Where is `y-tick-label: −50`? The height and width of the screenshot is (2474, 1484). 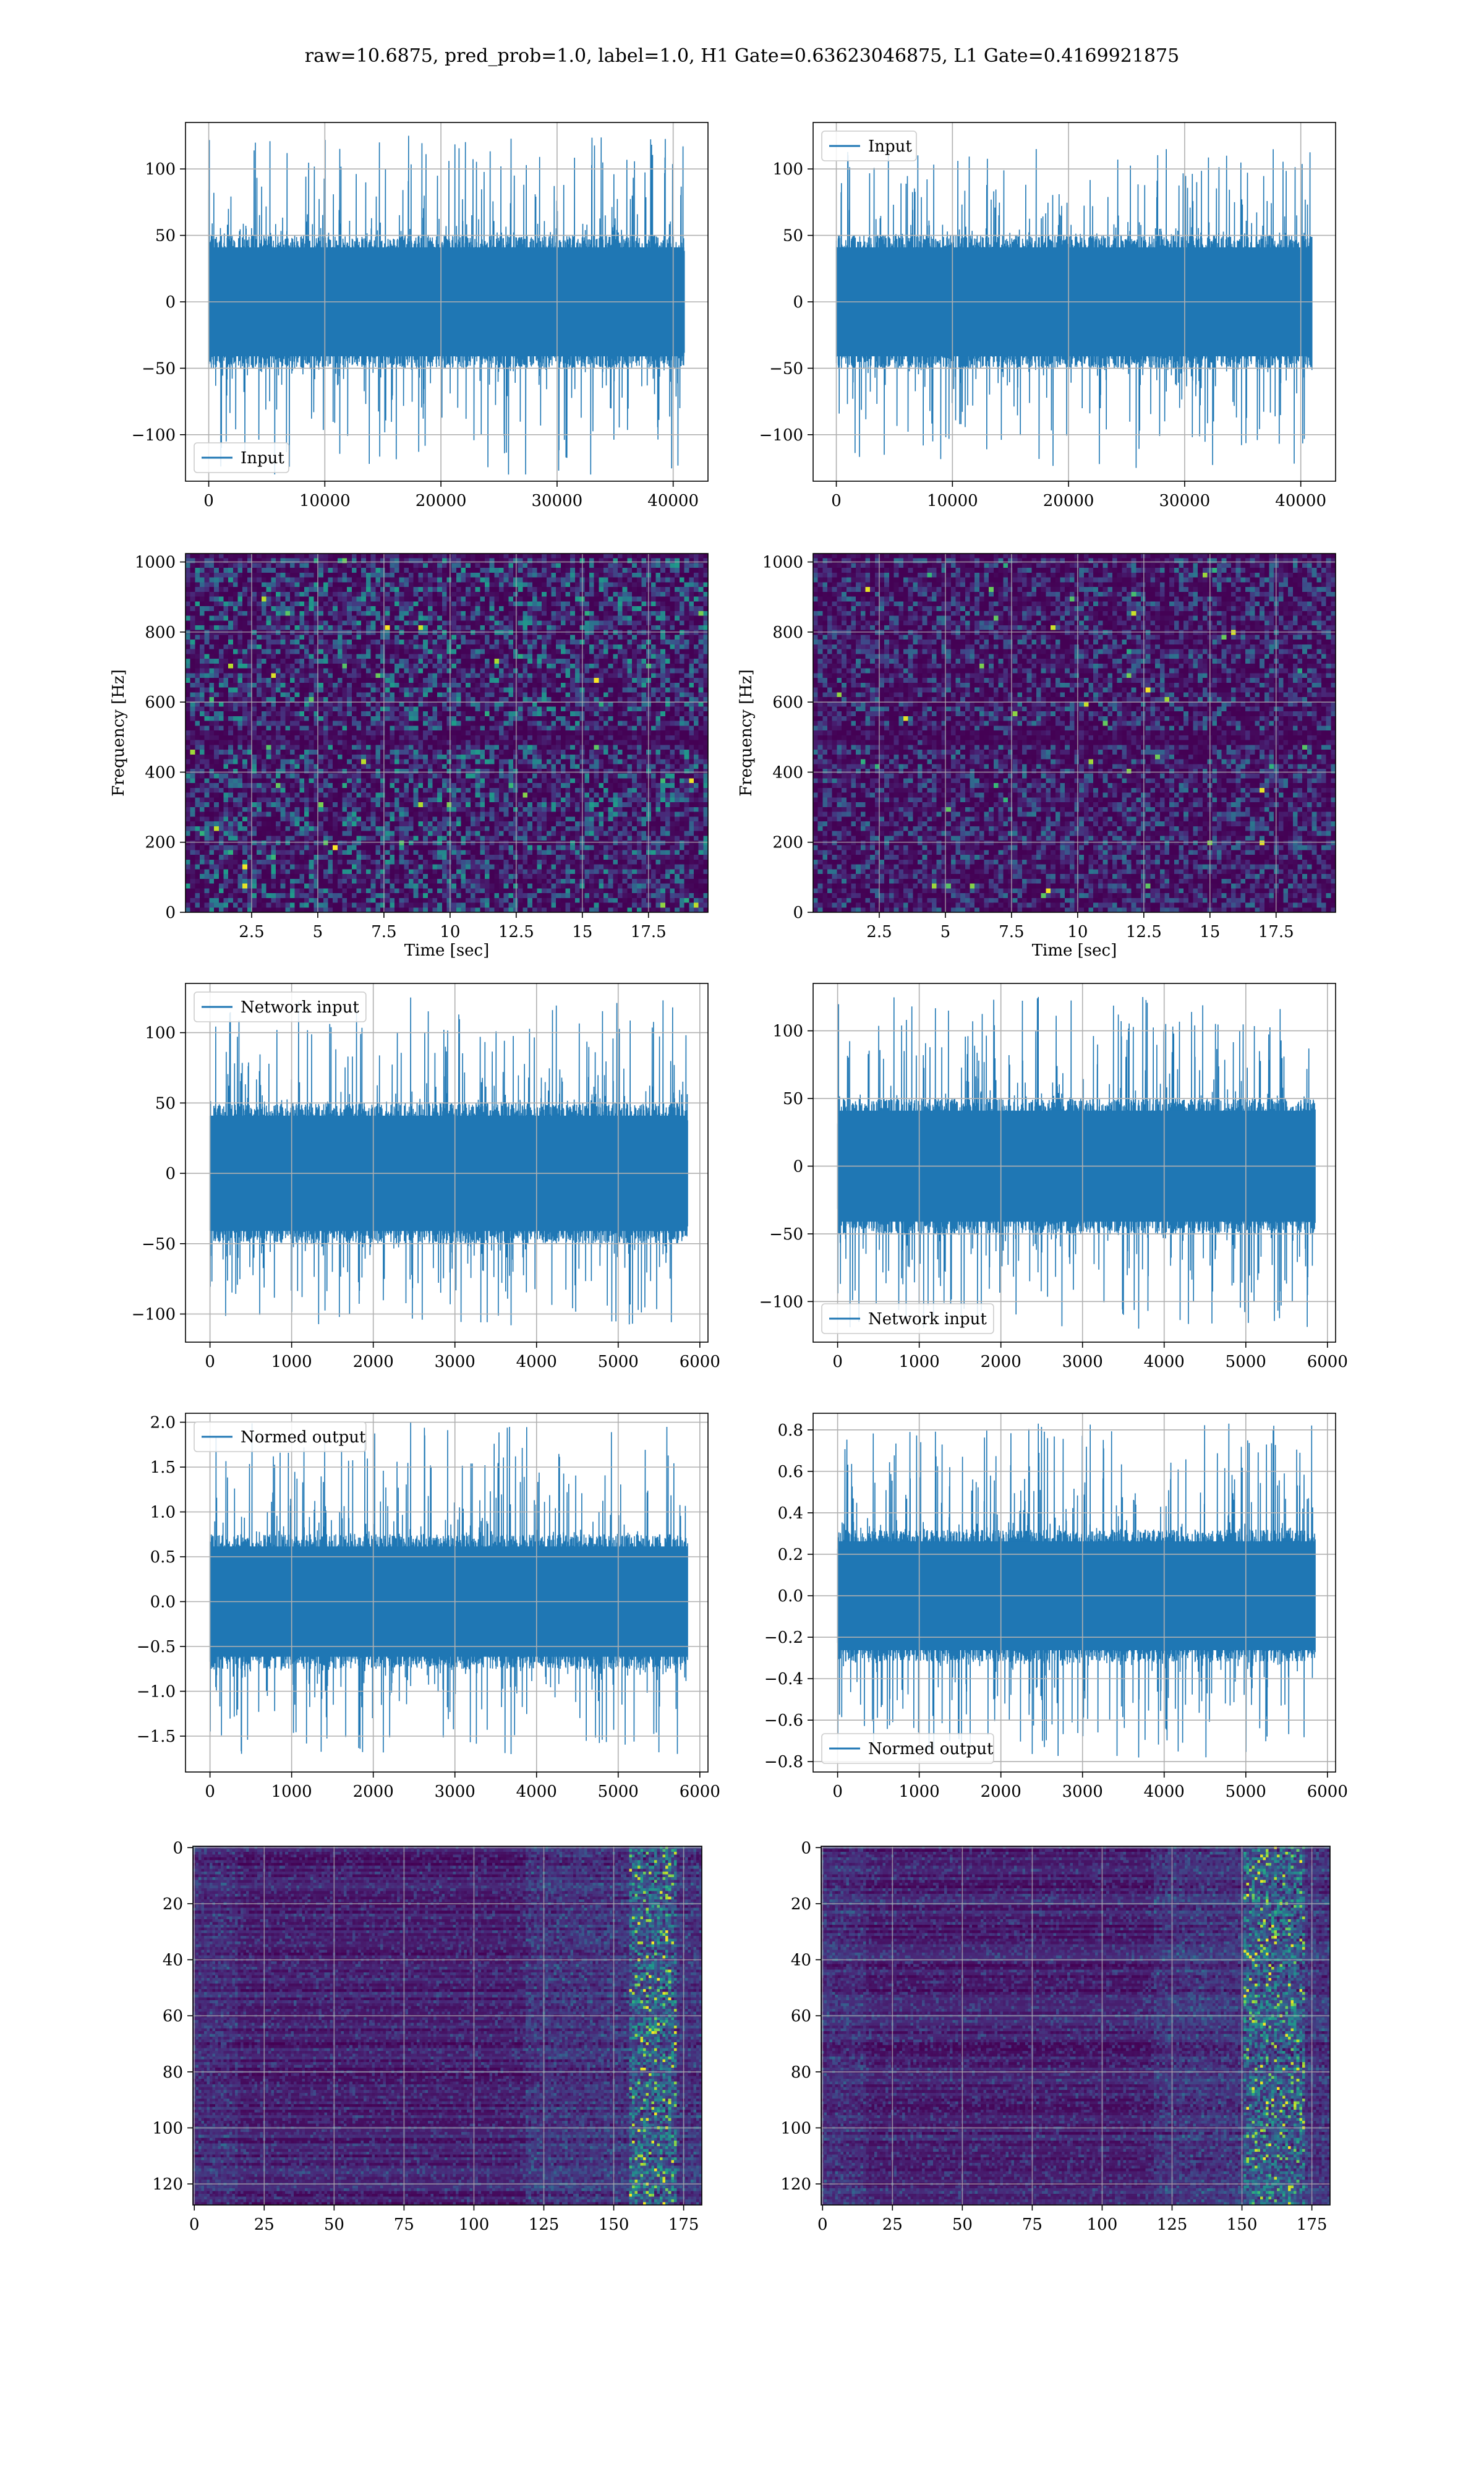
y-tick-label: −50 is located at coordinates (786, 368).